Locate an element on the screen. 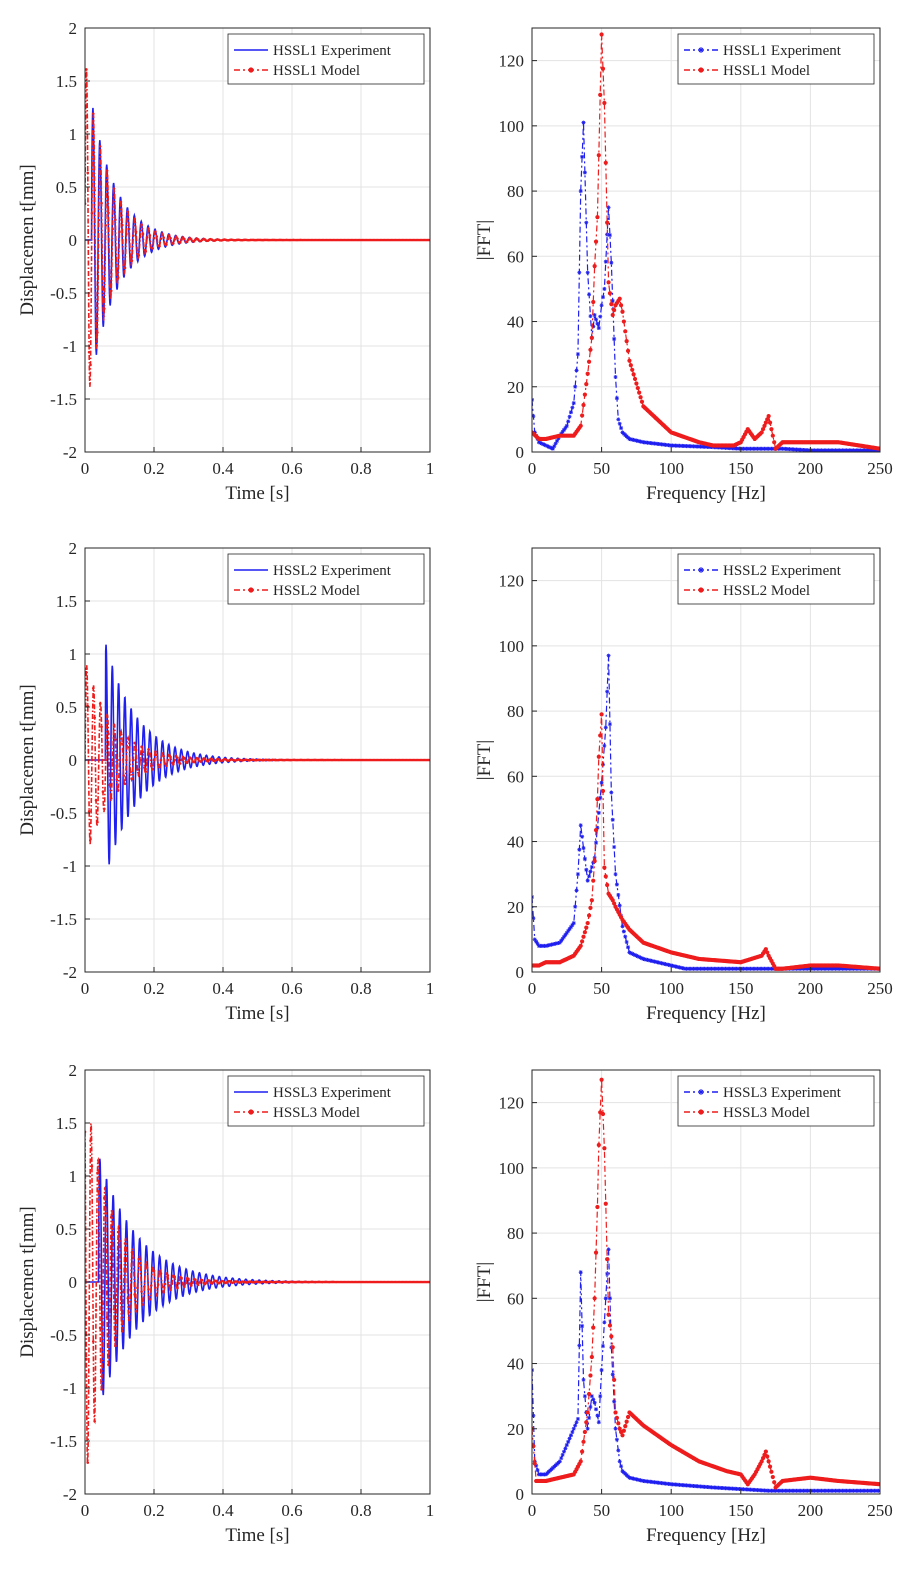  y-tick-label: 0.5 is located at coordinates (66, 187).